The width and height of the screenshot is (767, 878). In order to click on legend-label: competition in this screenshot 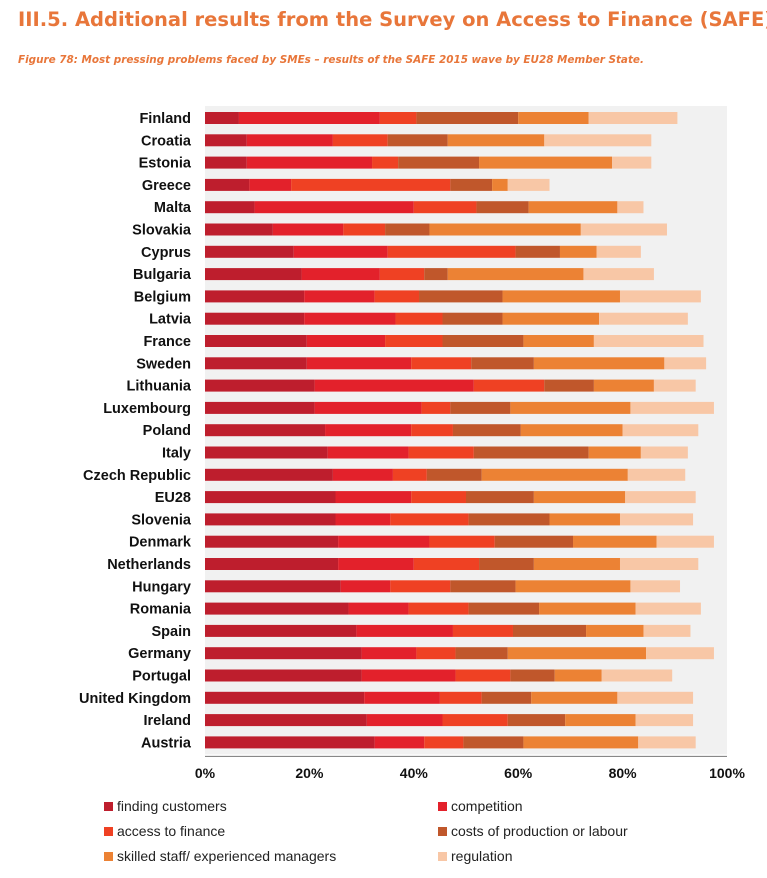, I will do `click(487, 806)`.